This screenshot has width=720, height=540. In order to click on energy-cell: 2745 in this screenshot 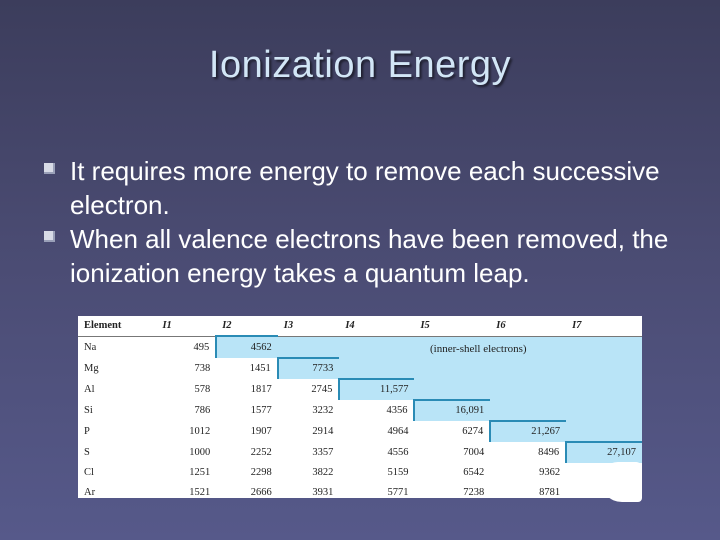, I will do `click(322, 389)`.